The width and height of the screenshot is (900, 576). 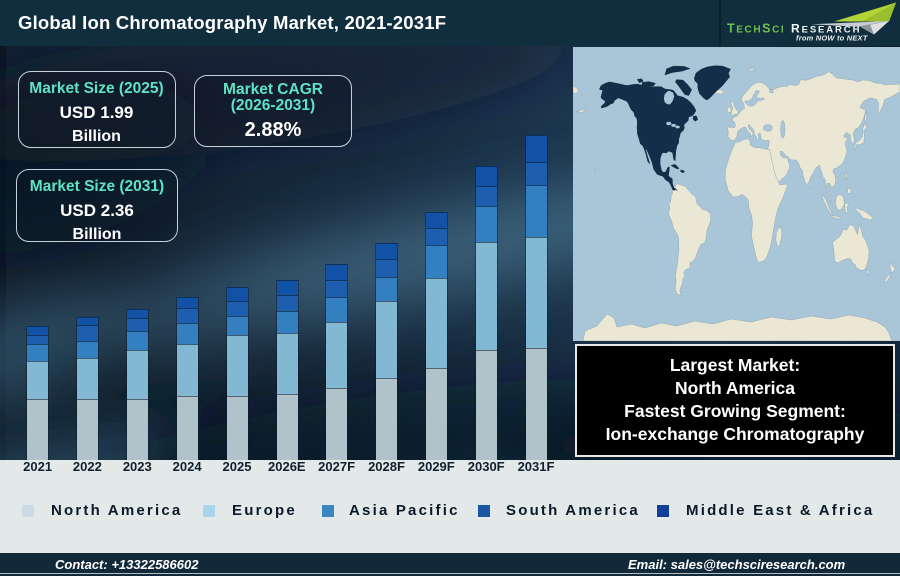 What do you see at coordinates (826, 29) in the screenshot?
I see `svg-text: RESEARCH` at bounding box center [826, 29].